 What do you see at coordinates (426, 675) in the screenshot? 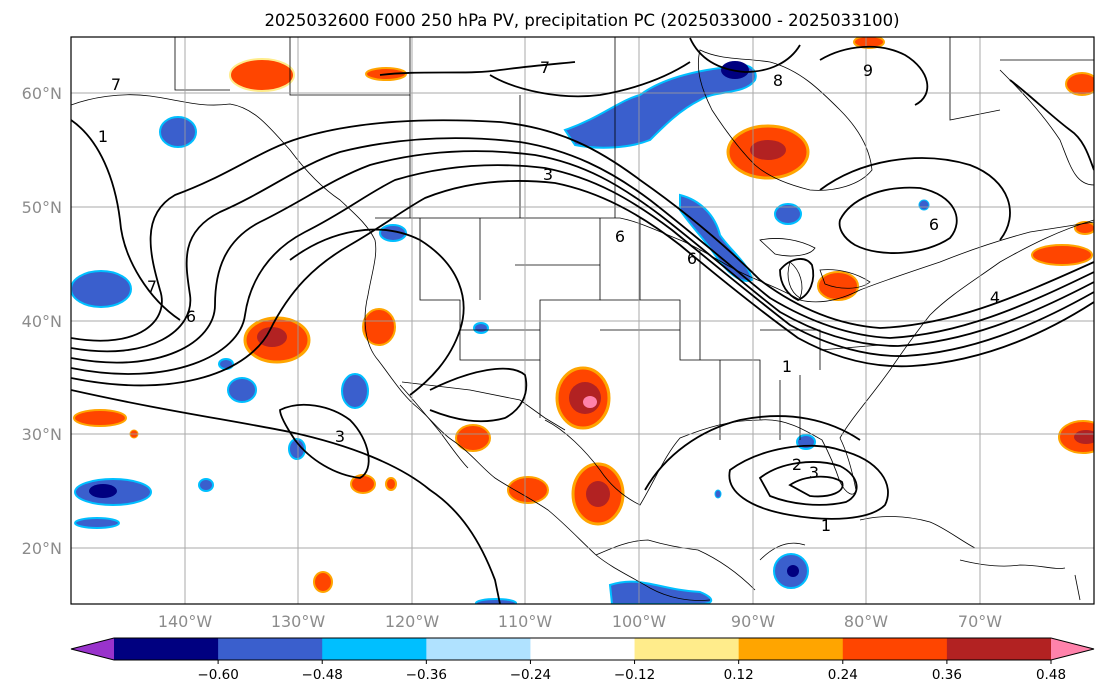
I see `colorbar-tick-label: −0.36` at bounding box center [426, 675].